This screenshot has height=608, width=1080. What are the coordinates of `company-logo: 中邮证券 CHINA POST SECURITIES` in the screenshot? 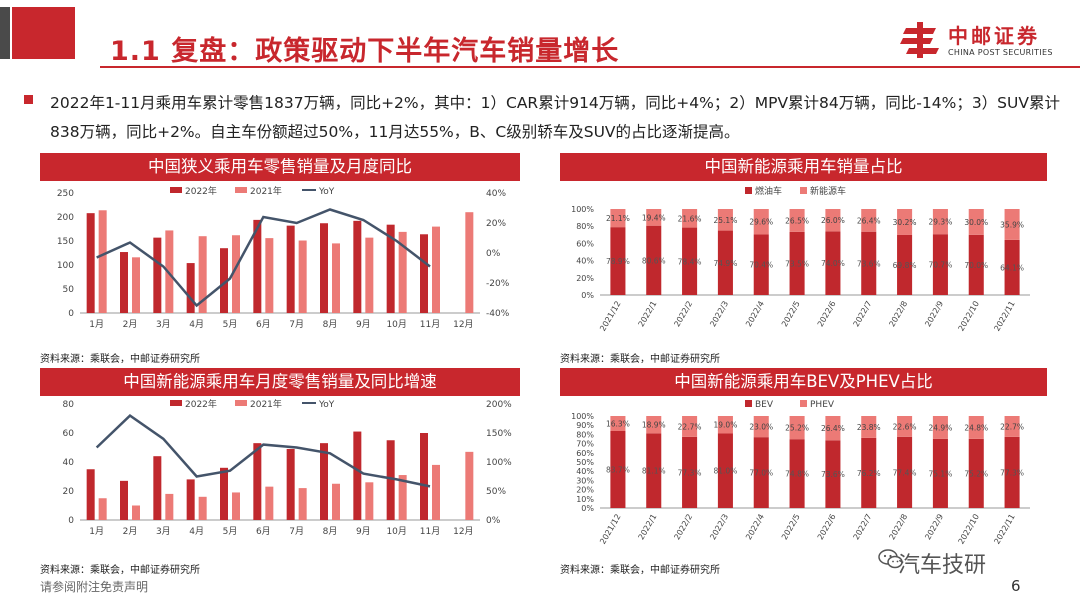 It's located at (985, 42).